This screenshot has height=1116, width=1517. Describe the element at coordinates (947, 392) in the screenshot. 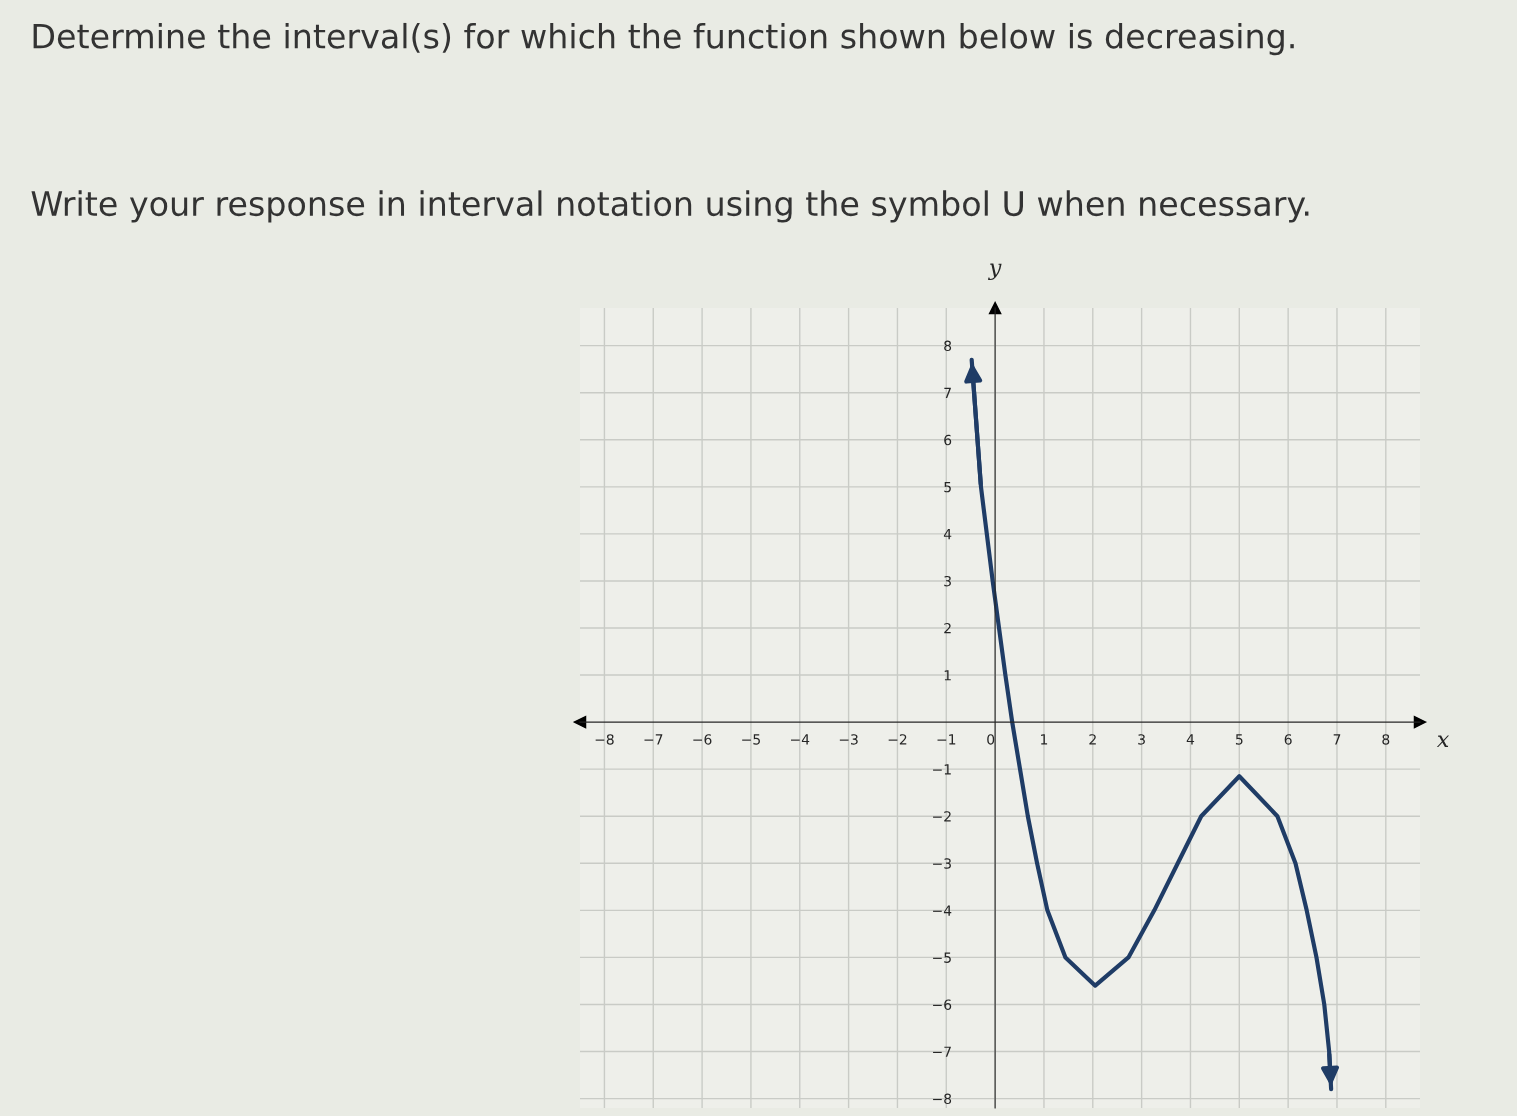

I see `y-tick-label: 7` at that location.